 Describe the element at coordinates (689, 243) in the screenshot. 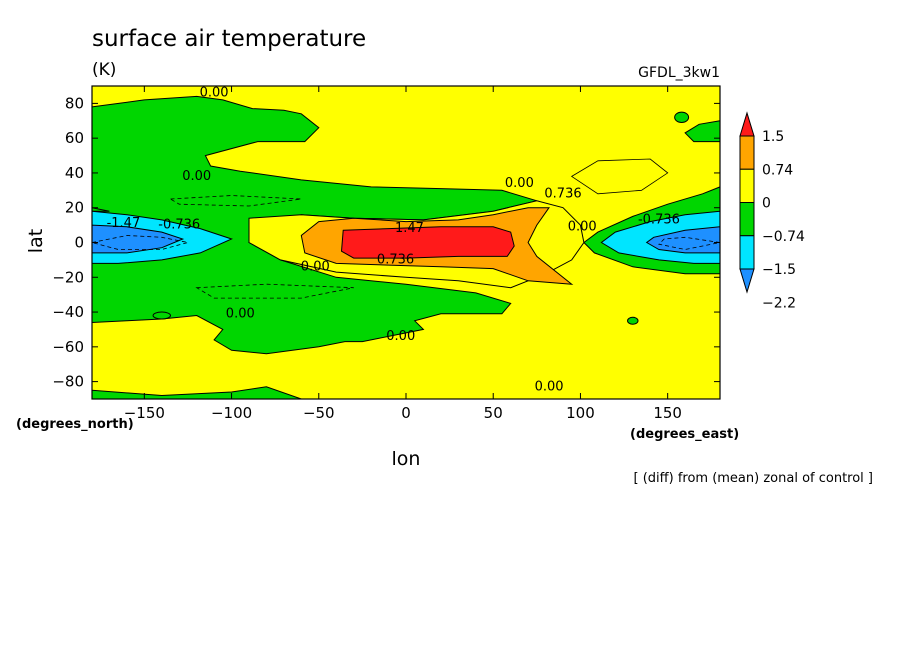

I see `contour-dashed-east-core` at that location.